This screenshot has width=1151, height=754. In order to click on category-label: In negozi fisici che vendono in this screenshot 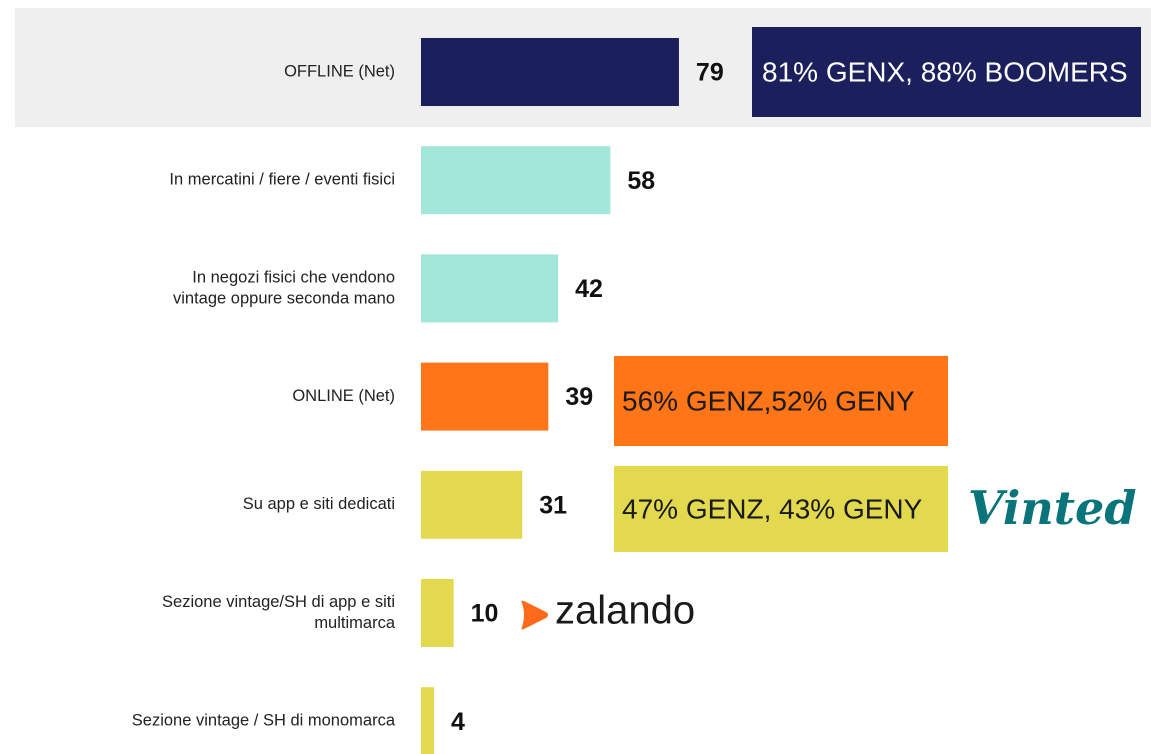, I will do `click(293, 277)`.